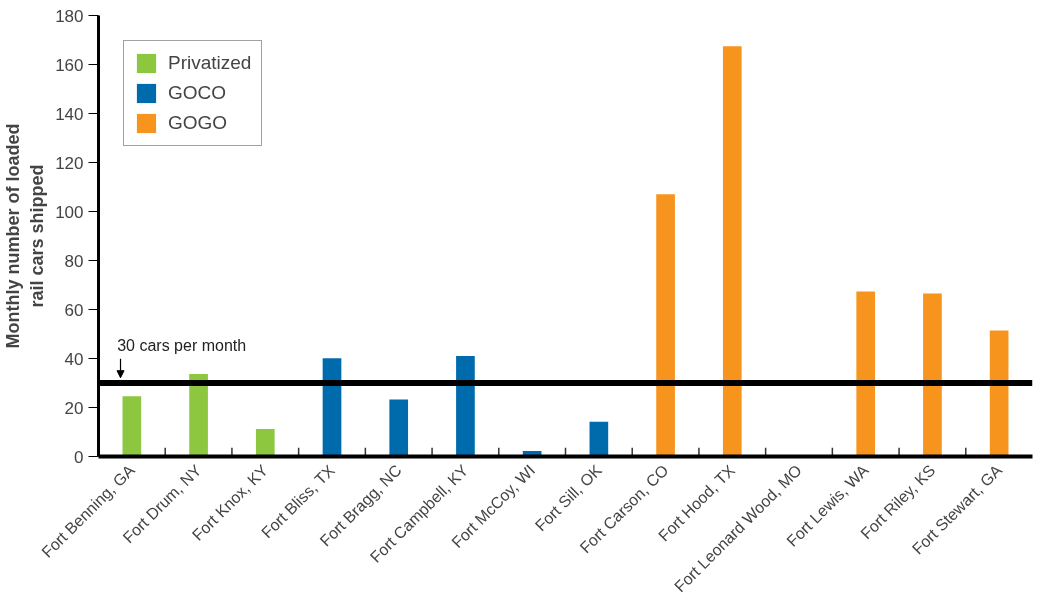 The width and height of the screenshot is (1042, 604). Describe the element at coordinates (210, 63) in the screenshot. I see `legend-label: Privatized` at that location.